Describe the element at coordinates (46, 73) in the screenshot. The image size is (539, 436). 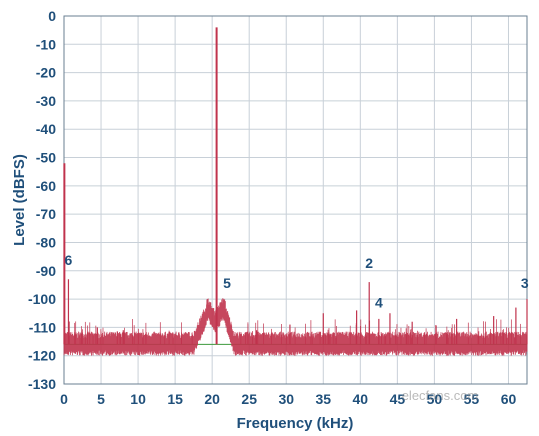
I see `y-tick-label: -20` at that location.